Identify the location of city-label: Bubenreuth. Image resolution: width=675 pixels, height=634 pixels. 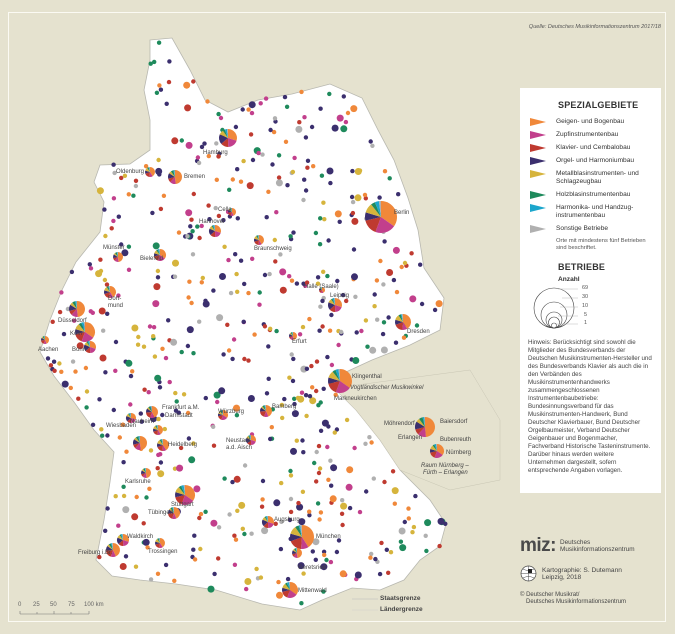
(456, 440).